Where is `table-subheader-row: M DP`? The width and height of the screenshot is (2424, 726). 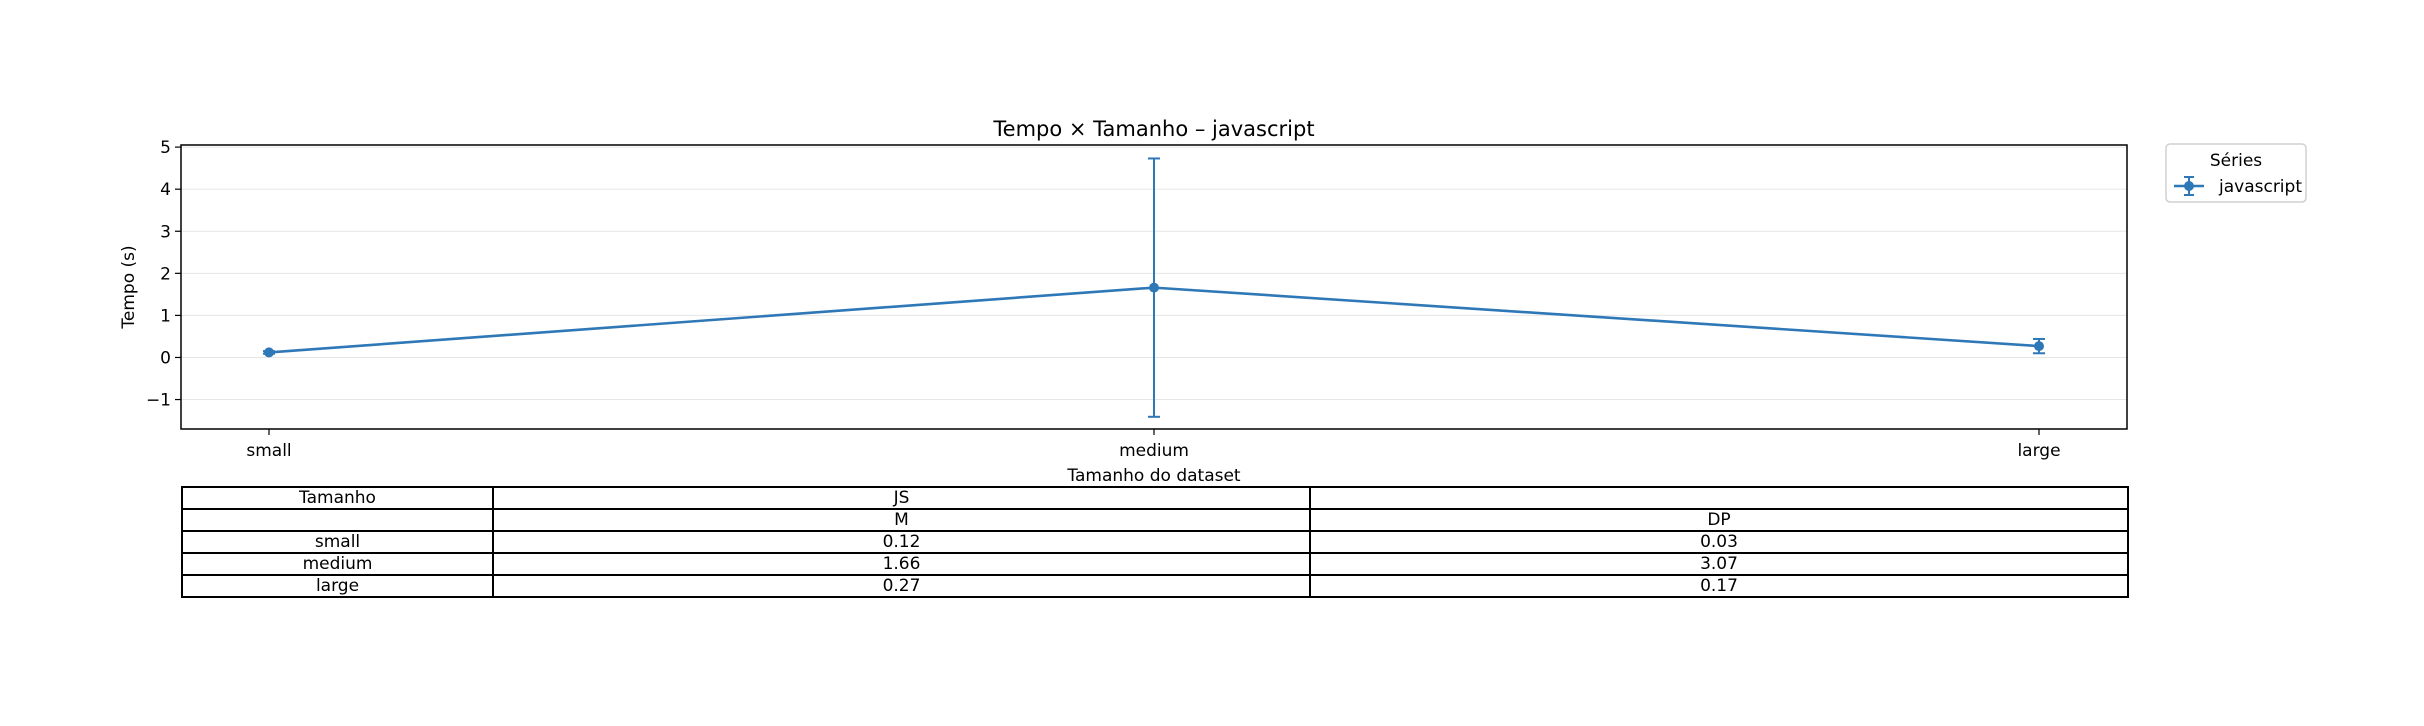
table-subheader-row: M DP is located at coordinates (1155, 520).